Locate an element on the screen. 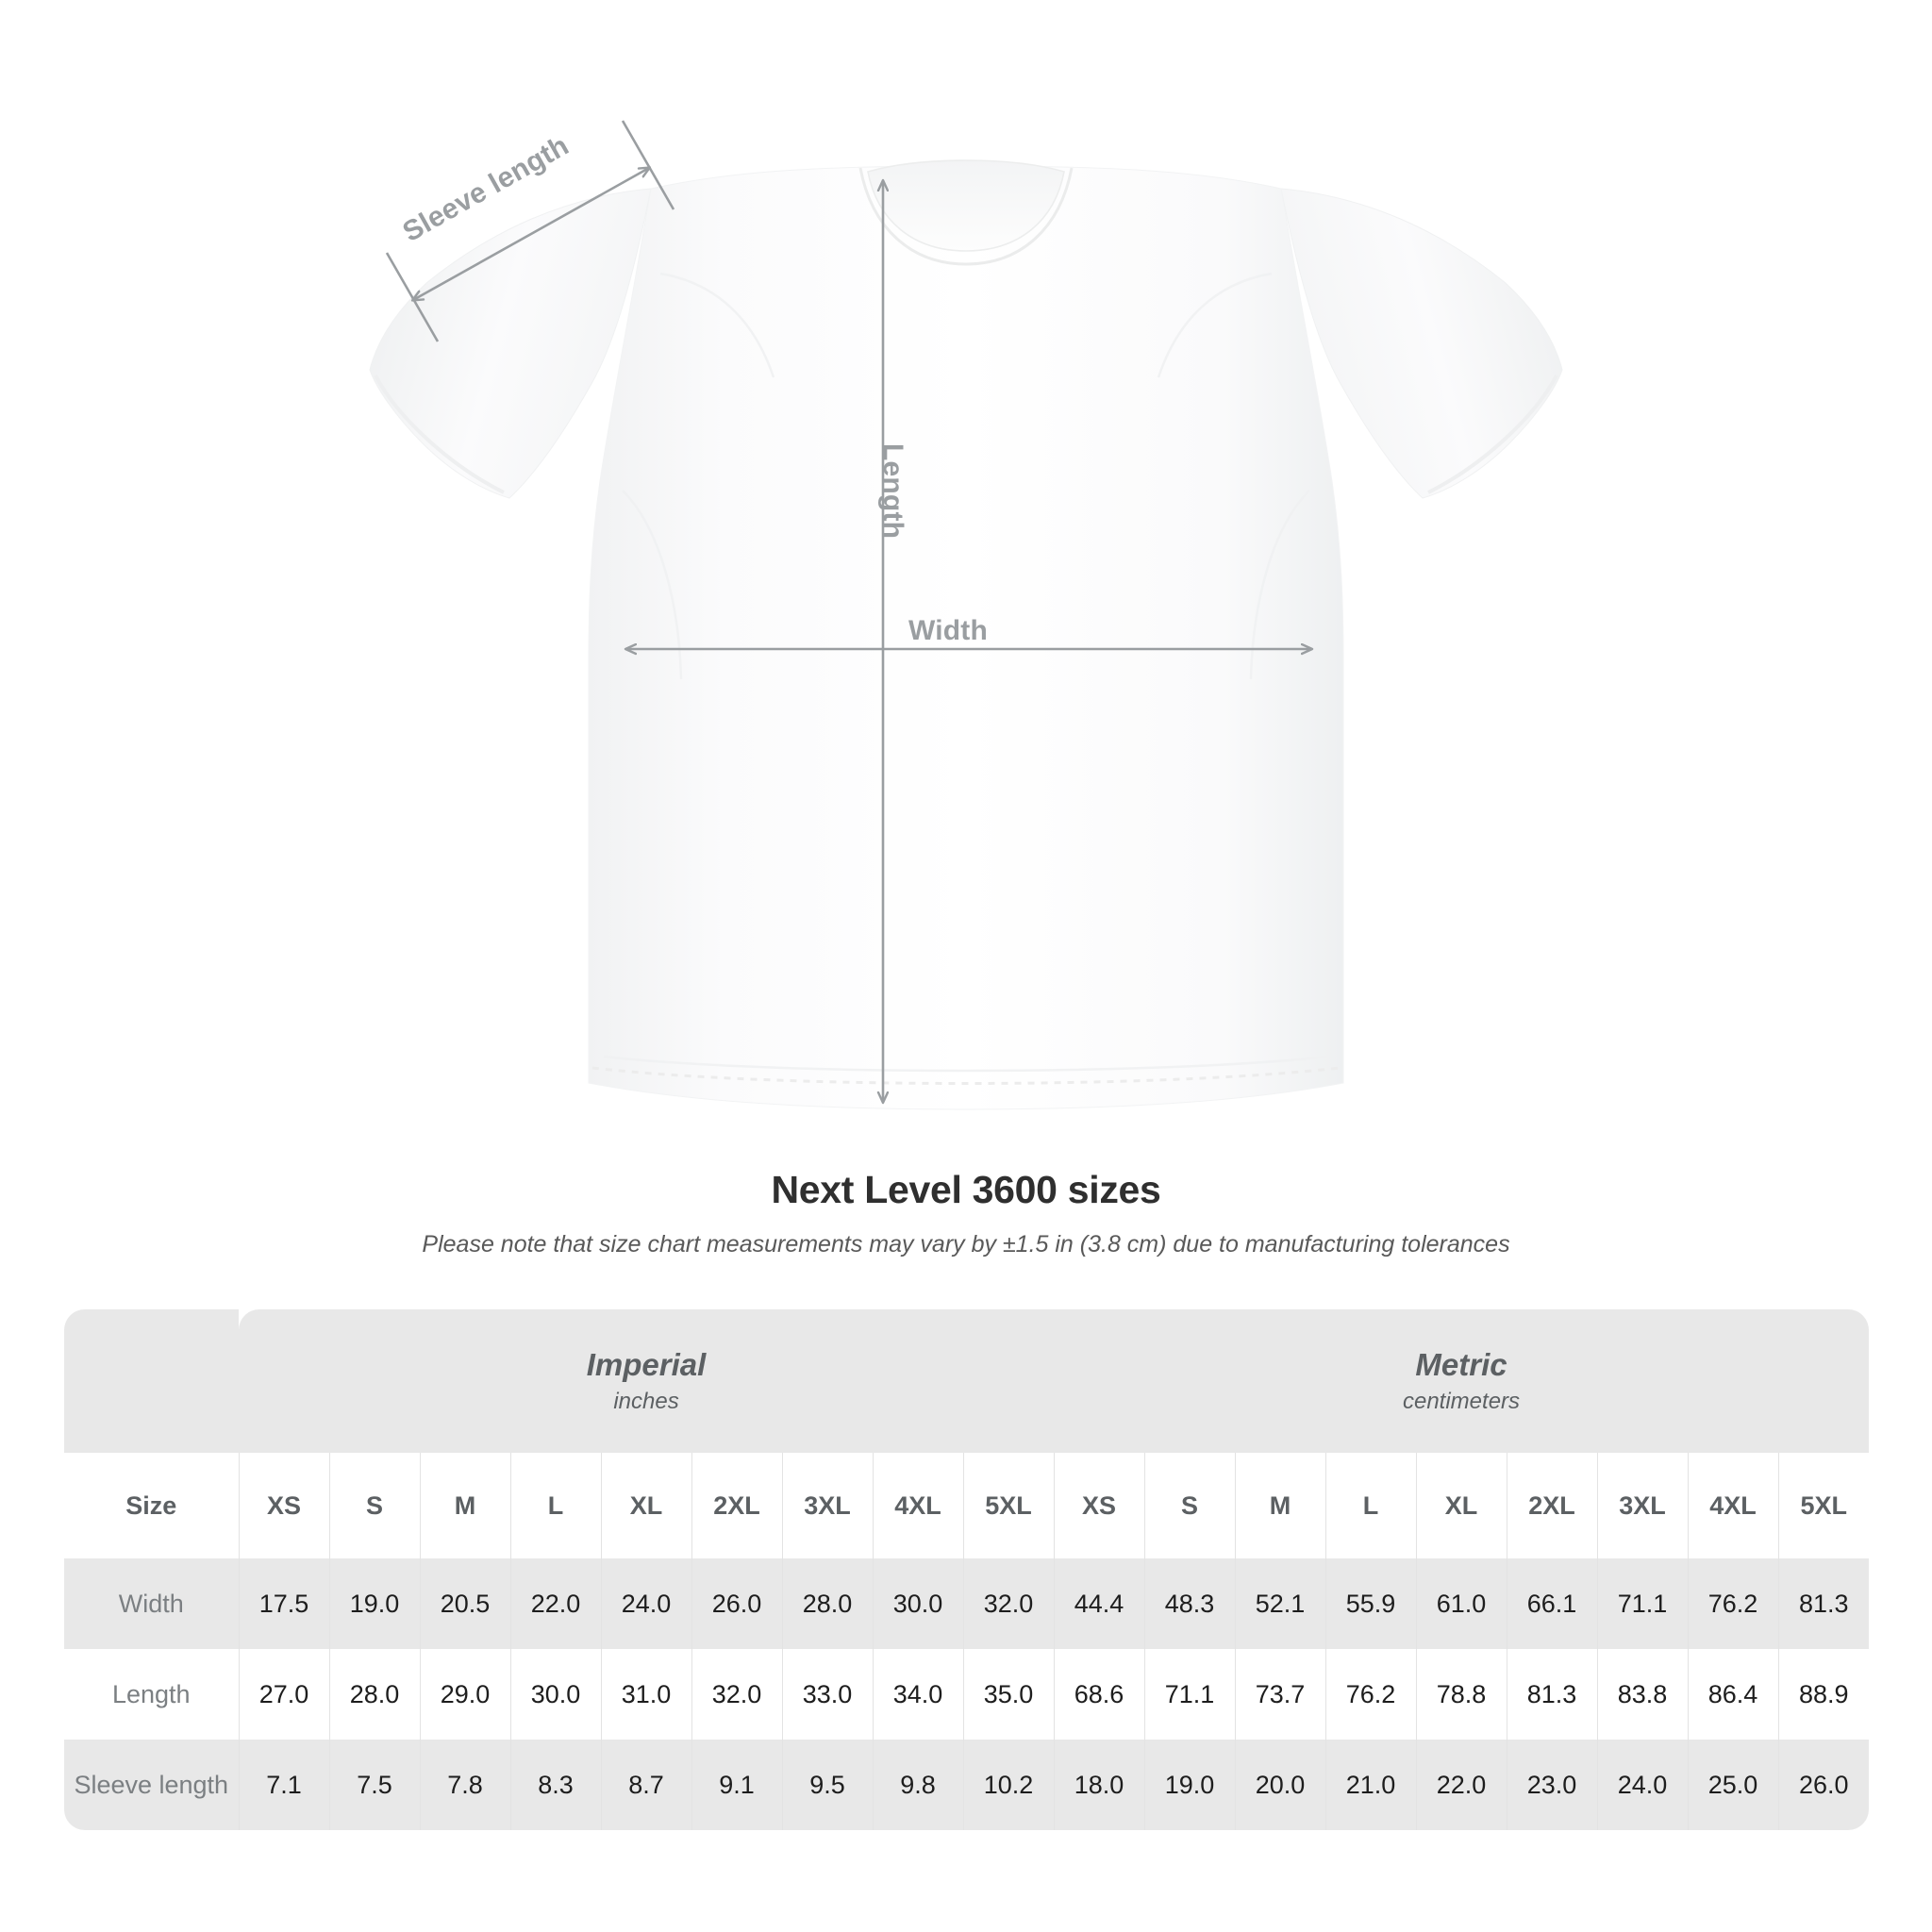 The height and width of the screenshot is (1932, 1932). cell-width-imperial-3XL: 28.0 is located at coordinates (828, 1603).